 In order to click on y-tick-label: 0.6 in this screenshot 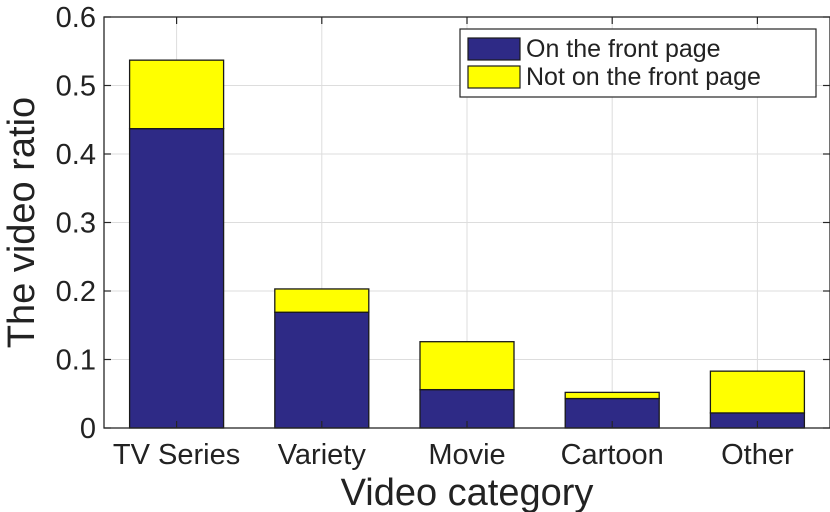, I will do `click(76, 18)`.